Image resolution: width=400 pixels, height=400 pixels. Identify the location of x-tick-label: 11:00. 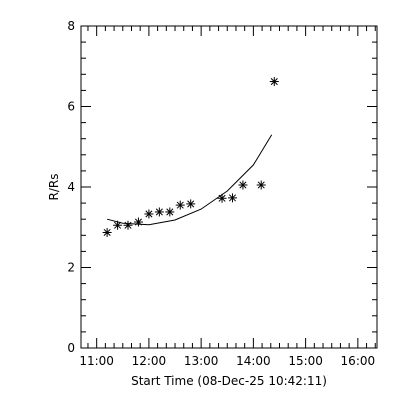
(96, 361).